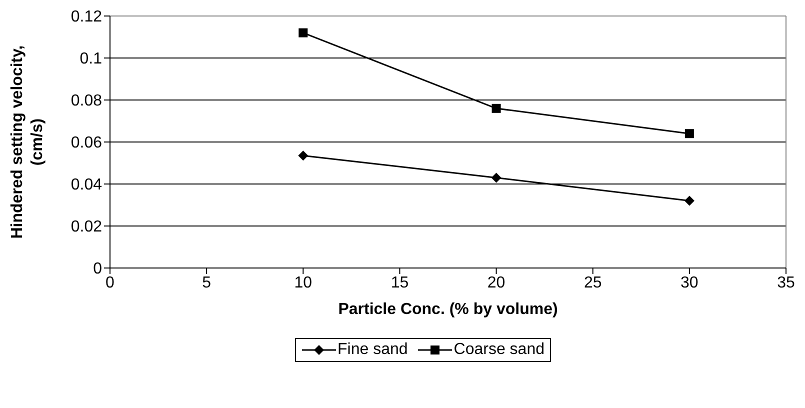 The width and height of the screenshot is (805, 408). What do you see at coordinates (86, 227) in the screenshot?
I see `y-tick-label: 0.02` at bounding box center [86, 227].